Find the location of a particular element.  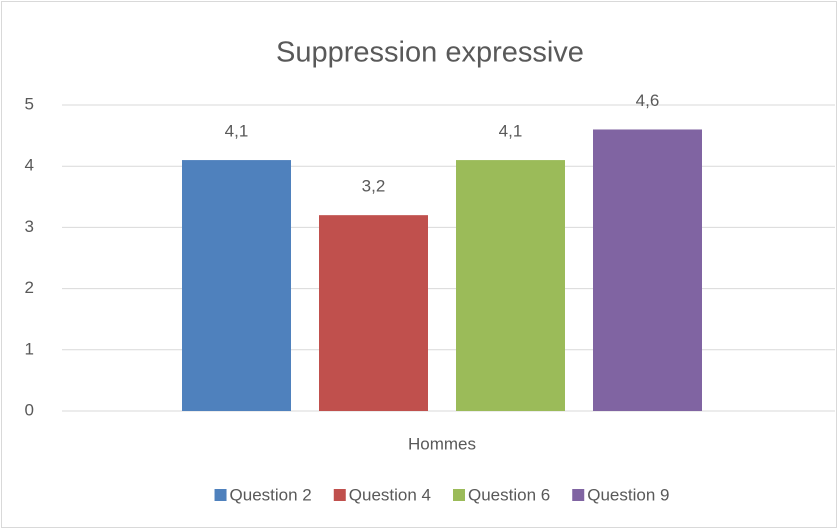

y-tick-label: 5 is located at coordinates (29, 103).